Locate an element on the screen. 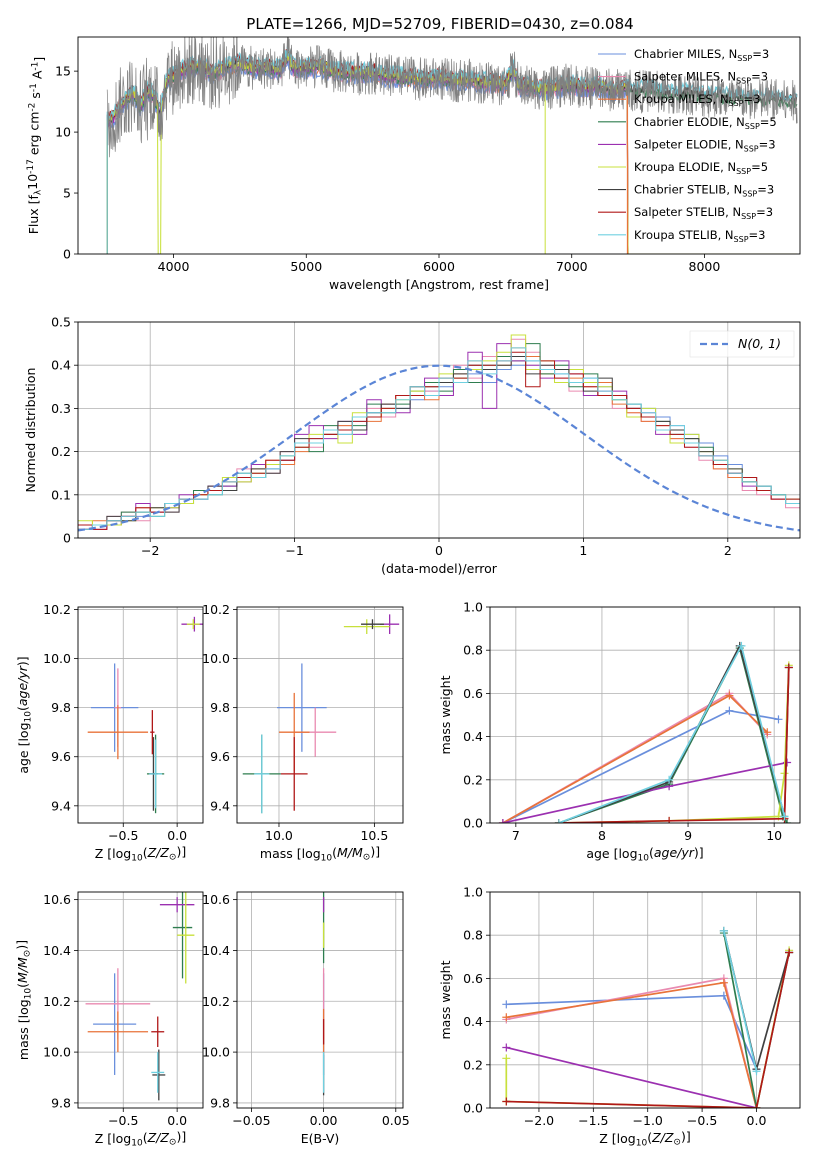  y-tick-label: 15 is located at coordinates (63, 71).